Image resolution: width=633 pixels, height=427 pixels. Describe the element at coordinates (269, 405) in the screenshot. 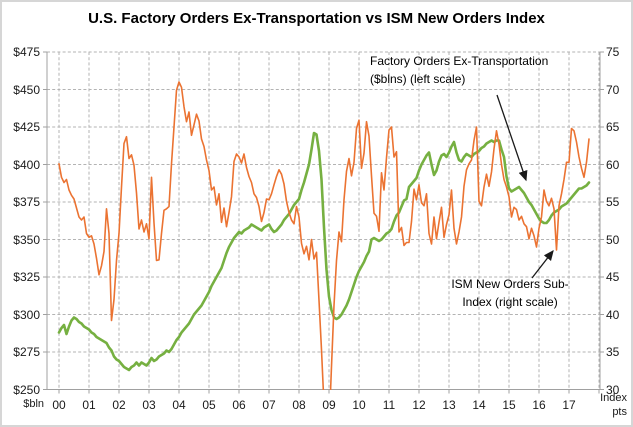

I see `x-axis-tick-label: 07` at that location.